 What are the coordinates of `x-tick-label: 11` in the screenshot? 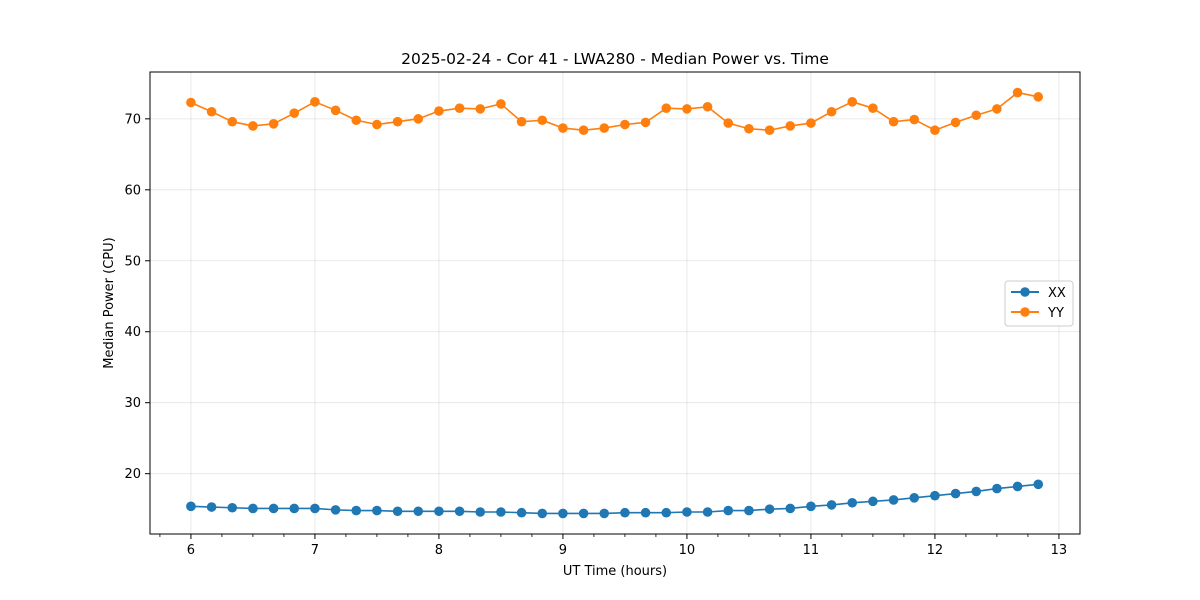 It's located at (811, 550).